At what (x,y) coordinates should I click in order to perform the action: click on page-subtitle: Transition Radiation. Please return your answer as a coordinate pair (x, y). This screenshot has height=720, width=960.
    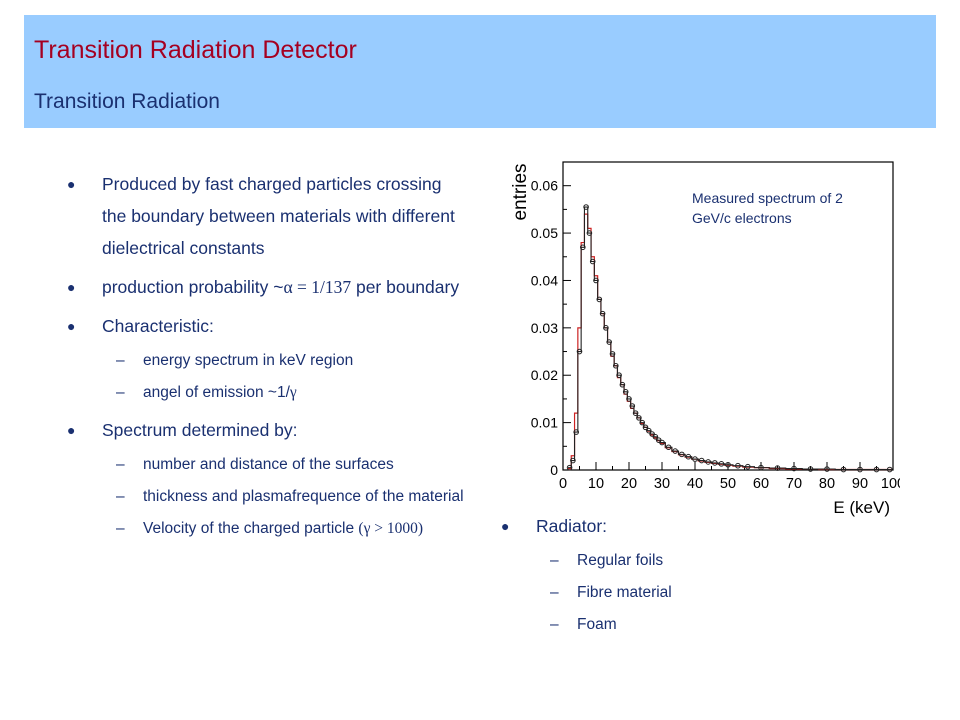
    Looking at the image, I should click on (127, 101).